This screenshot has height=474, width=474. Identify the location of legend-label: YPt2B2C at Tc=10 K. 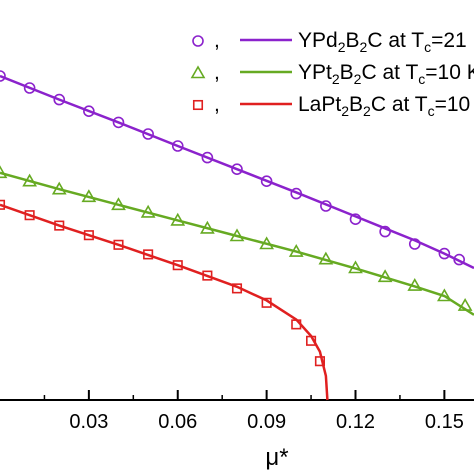
(386, 74).